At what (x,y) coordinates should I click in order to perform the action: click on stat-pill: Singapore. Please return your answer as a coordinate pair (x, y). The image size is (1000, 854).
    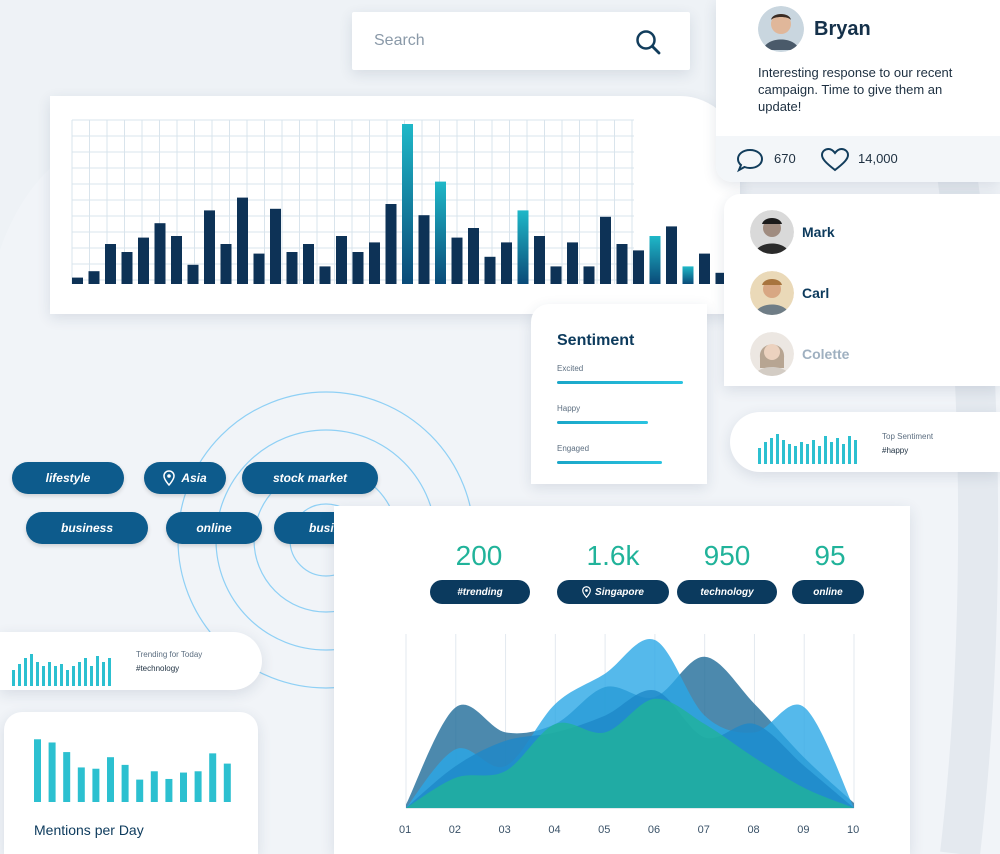
    Looking at the image, I should click on (613, 592).